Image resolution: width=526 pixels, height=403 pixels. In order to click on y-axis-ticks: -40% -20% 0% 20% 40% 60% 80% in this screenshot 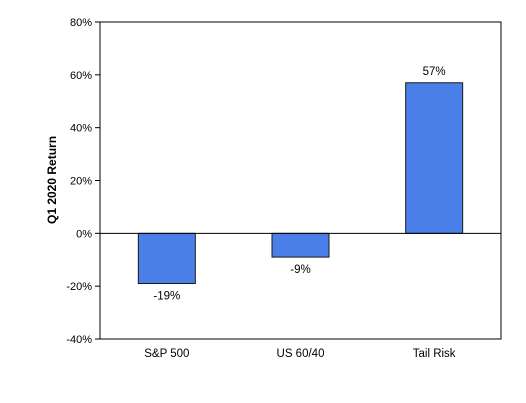, I will do `click(83, 181)`.